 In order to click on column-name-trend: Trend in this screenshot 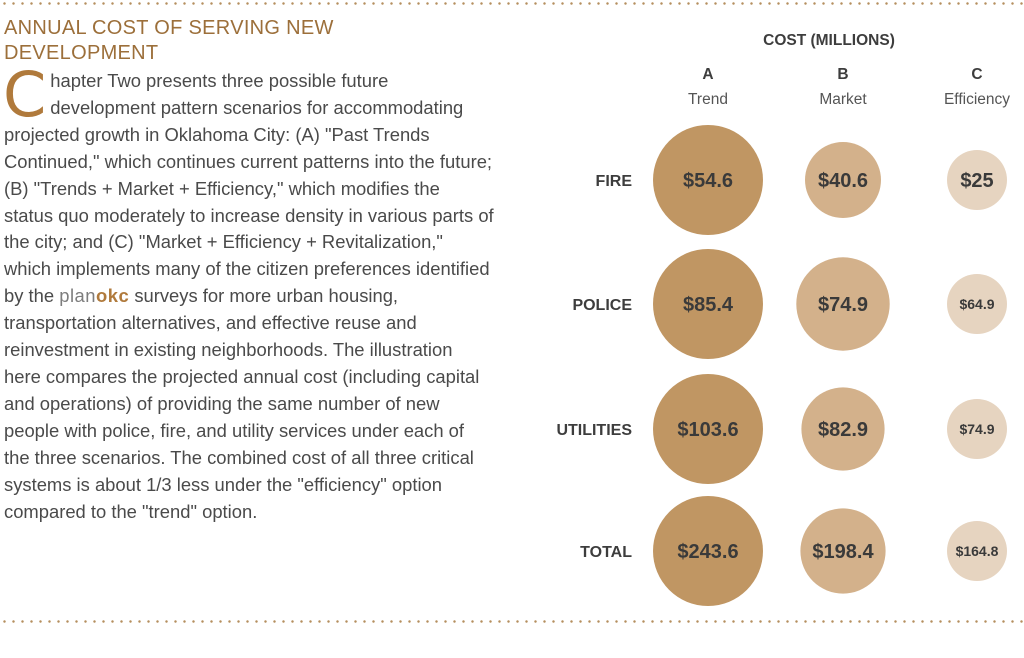, I will do `click(708, 99)`.